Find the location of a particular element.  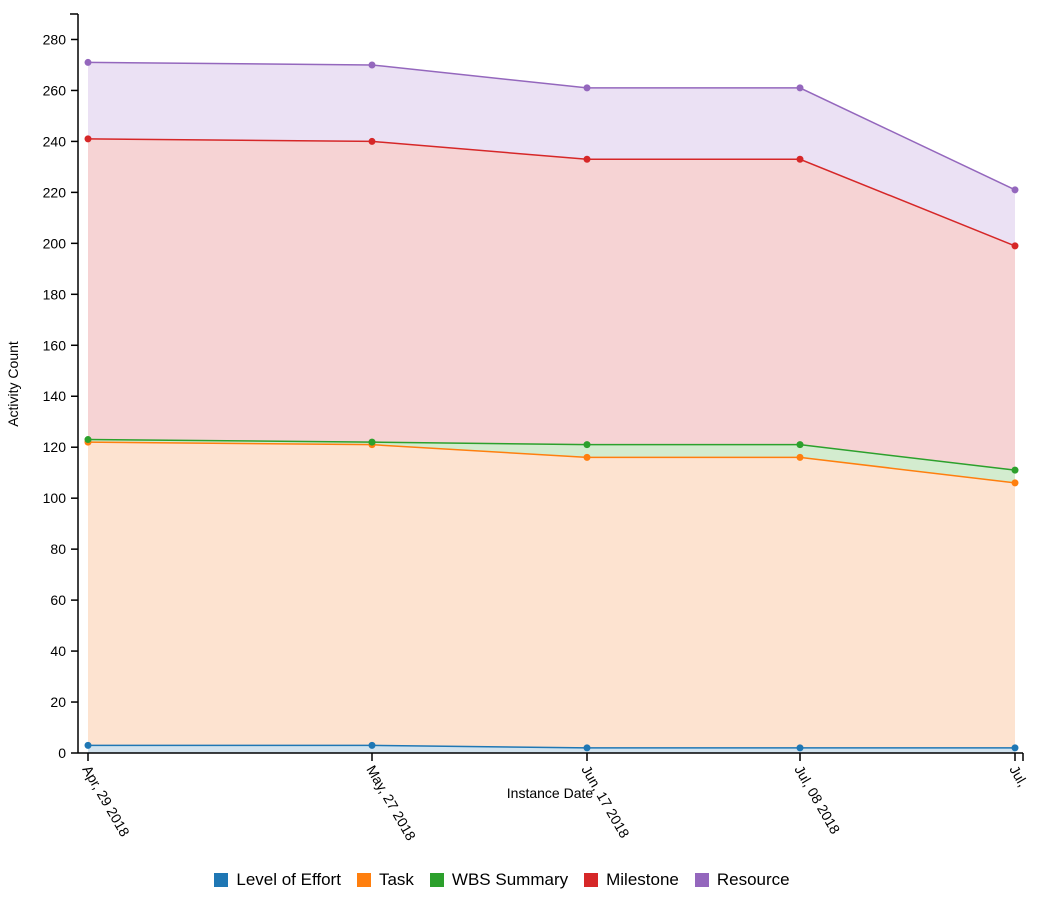

y-tick-label: 60 is located at coordinates (58, 600).